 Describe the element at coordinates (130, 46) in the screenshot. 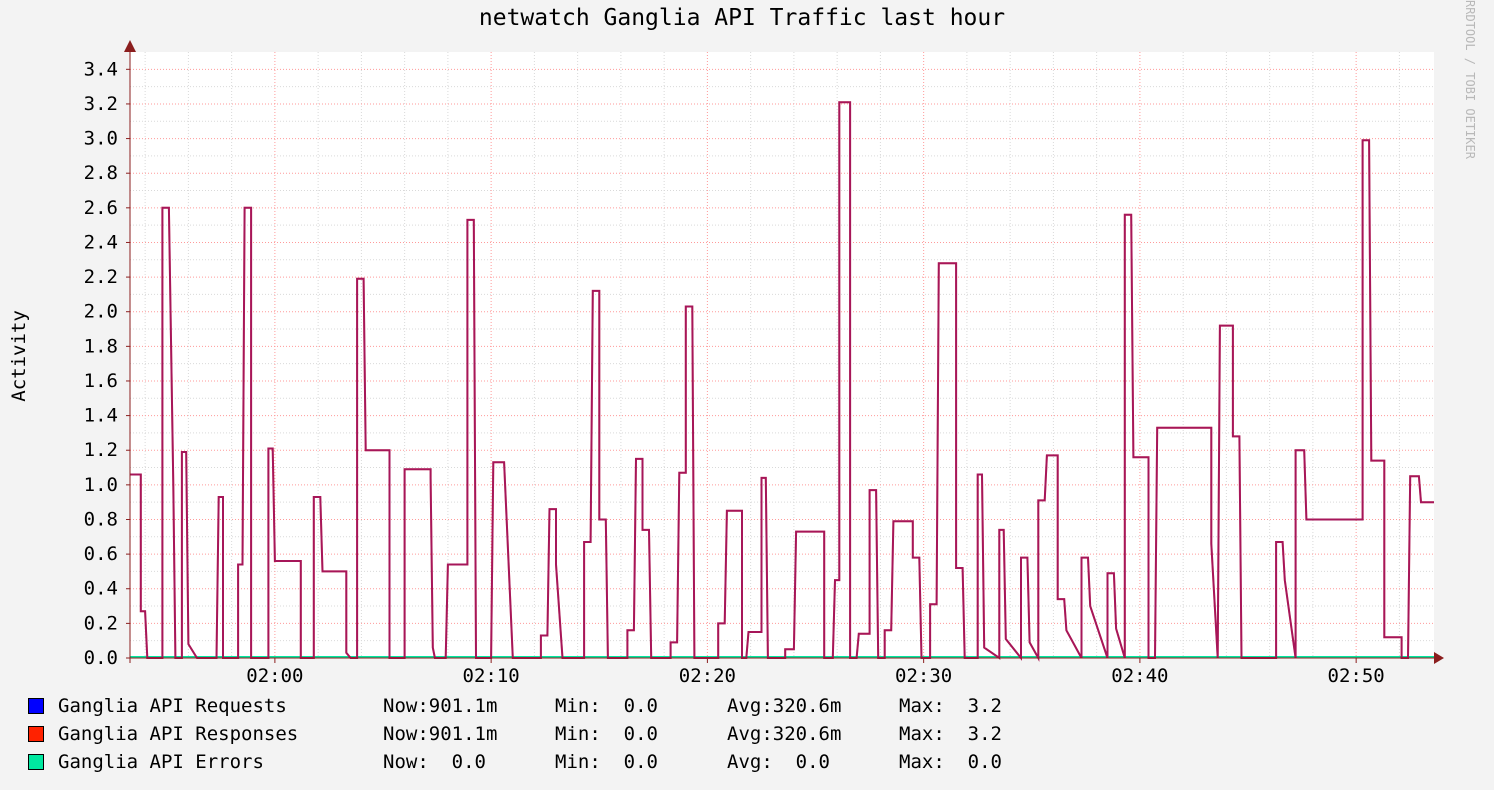

I see `y-axis-arrow` at that location.